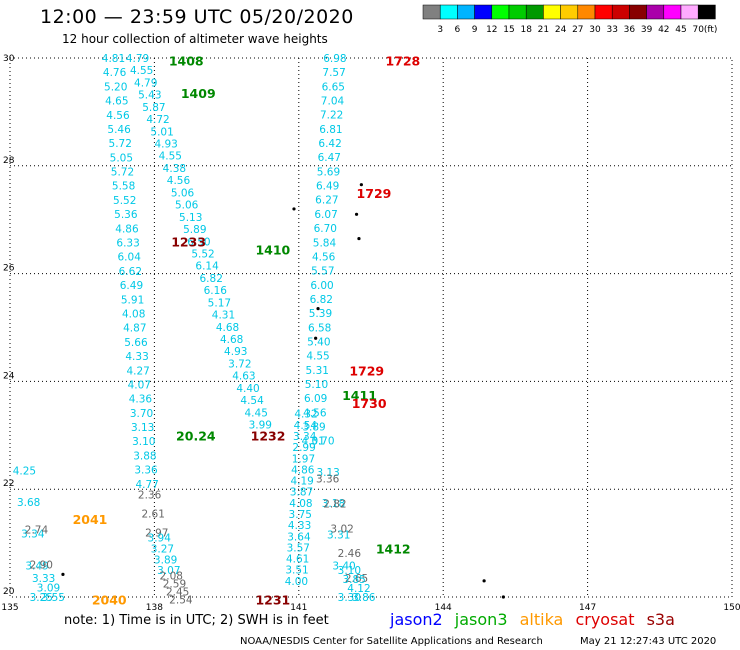 The width and height of the screenshot is (740, 650). I want to click on swh-value: 3.49, so click(36, 566).